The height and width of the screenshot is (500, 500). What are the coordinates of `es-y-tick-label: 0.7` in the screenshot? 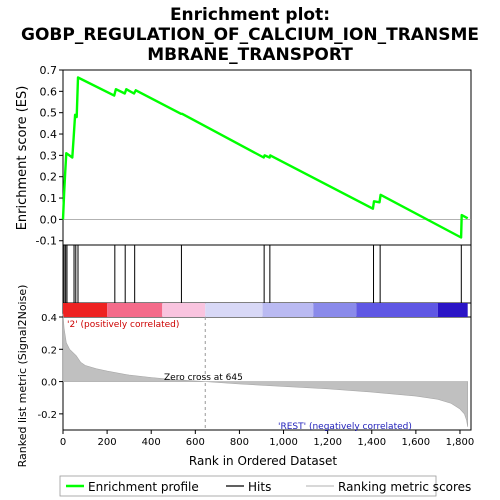 It's located at (49, 70).